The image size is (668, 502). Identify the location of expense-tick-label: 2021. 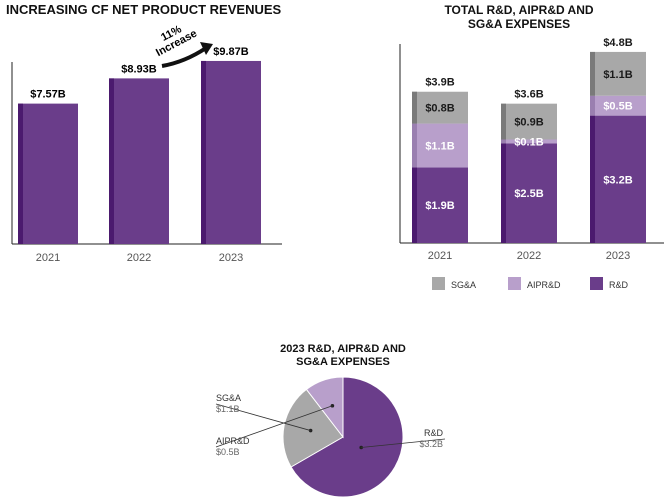
(440, 256).